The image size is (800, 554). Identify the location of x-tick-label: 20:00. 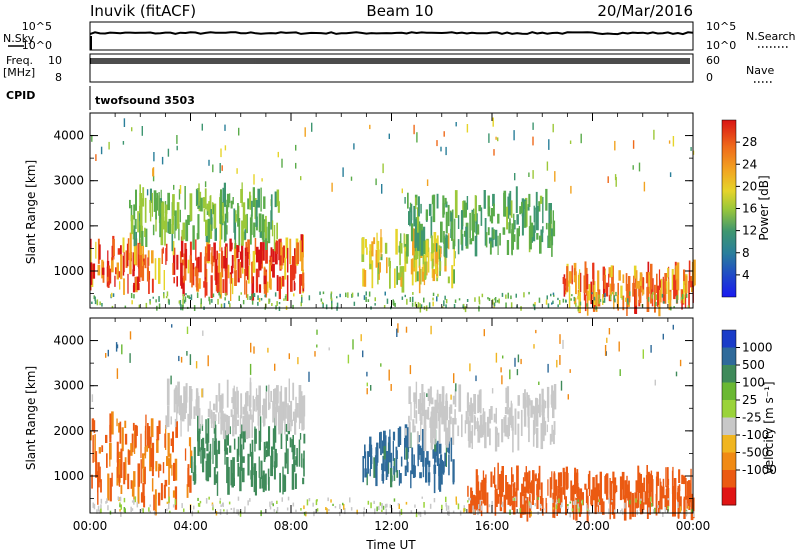
(592, 526).